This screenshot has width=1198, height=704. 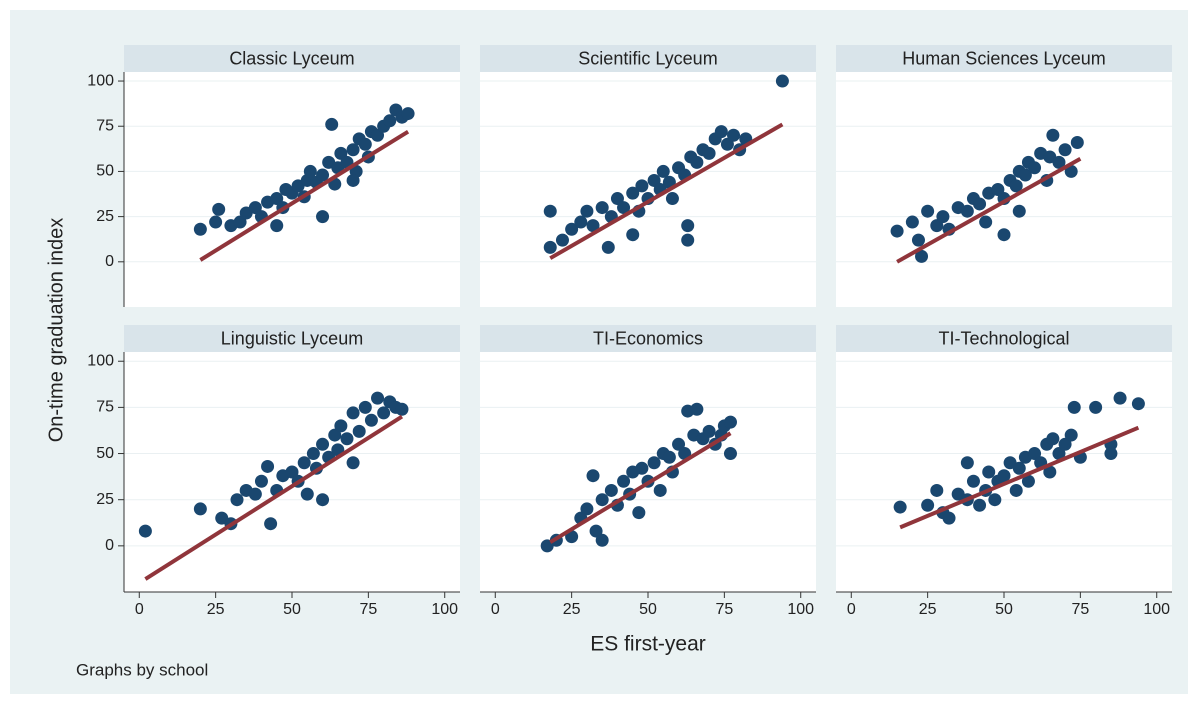 I want to click on panel-title: Classic Lyceum, so click(x=291, y=58).